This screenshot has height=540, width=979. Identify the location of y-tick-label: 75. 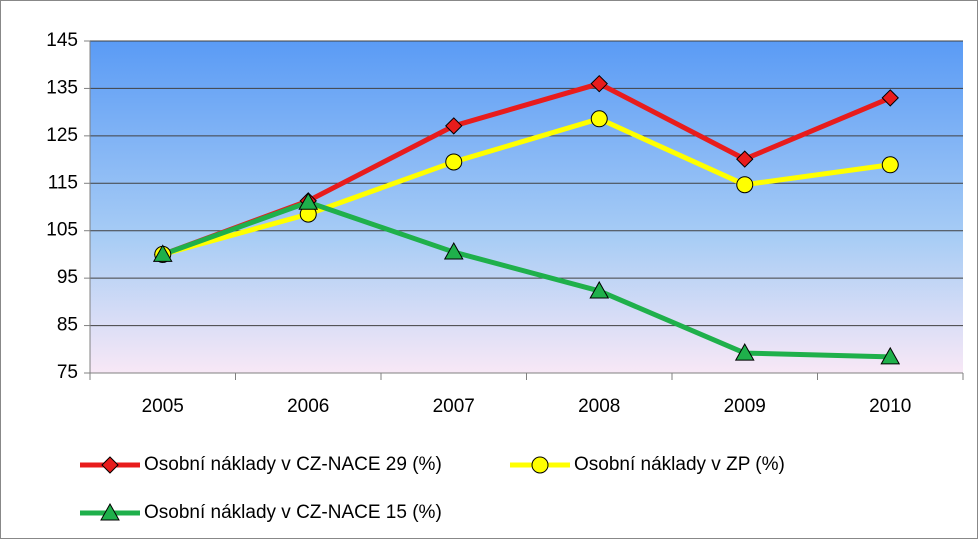
(67, 372).